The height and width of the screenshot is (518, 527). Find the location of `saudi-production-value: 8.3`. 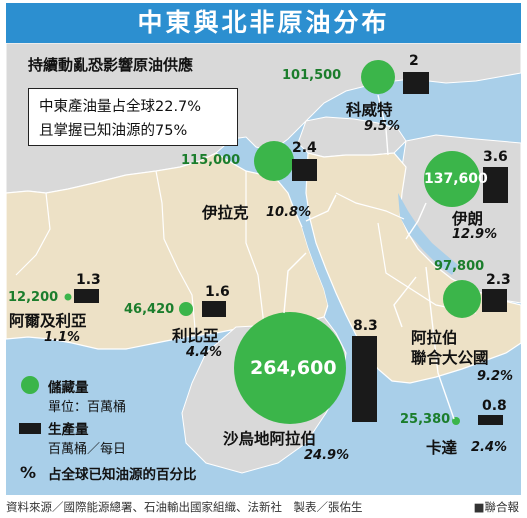

saudi-production-value: 8.3 is located at coordinates (365, 326).